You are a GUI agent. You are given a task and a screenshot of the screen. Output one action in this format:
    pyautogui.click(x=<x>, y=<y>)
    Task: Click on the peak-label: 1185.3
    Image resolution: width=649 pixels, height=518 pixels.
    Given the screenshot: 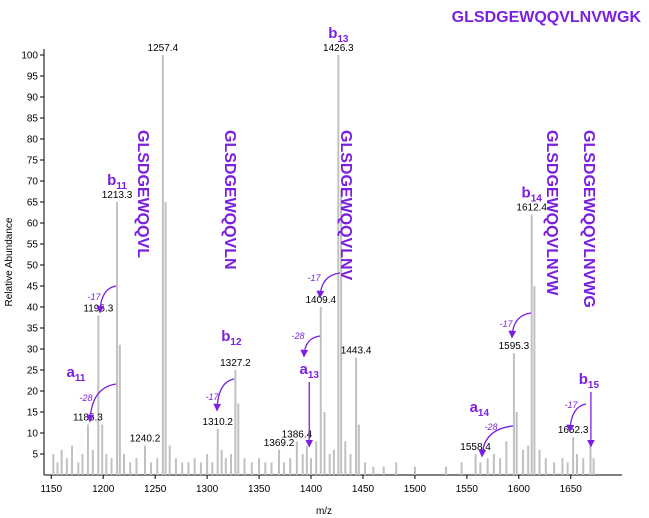 What is the action you would take?
    pyautogui.click(x=88, y=418)
    